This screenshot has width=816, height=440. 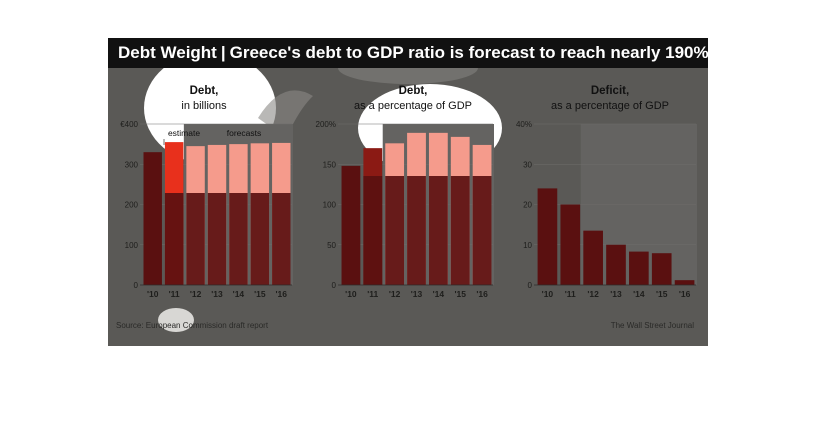 I want to click on highlight-blob, so click(x=176, y=320).